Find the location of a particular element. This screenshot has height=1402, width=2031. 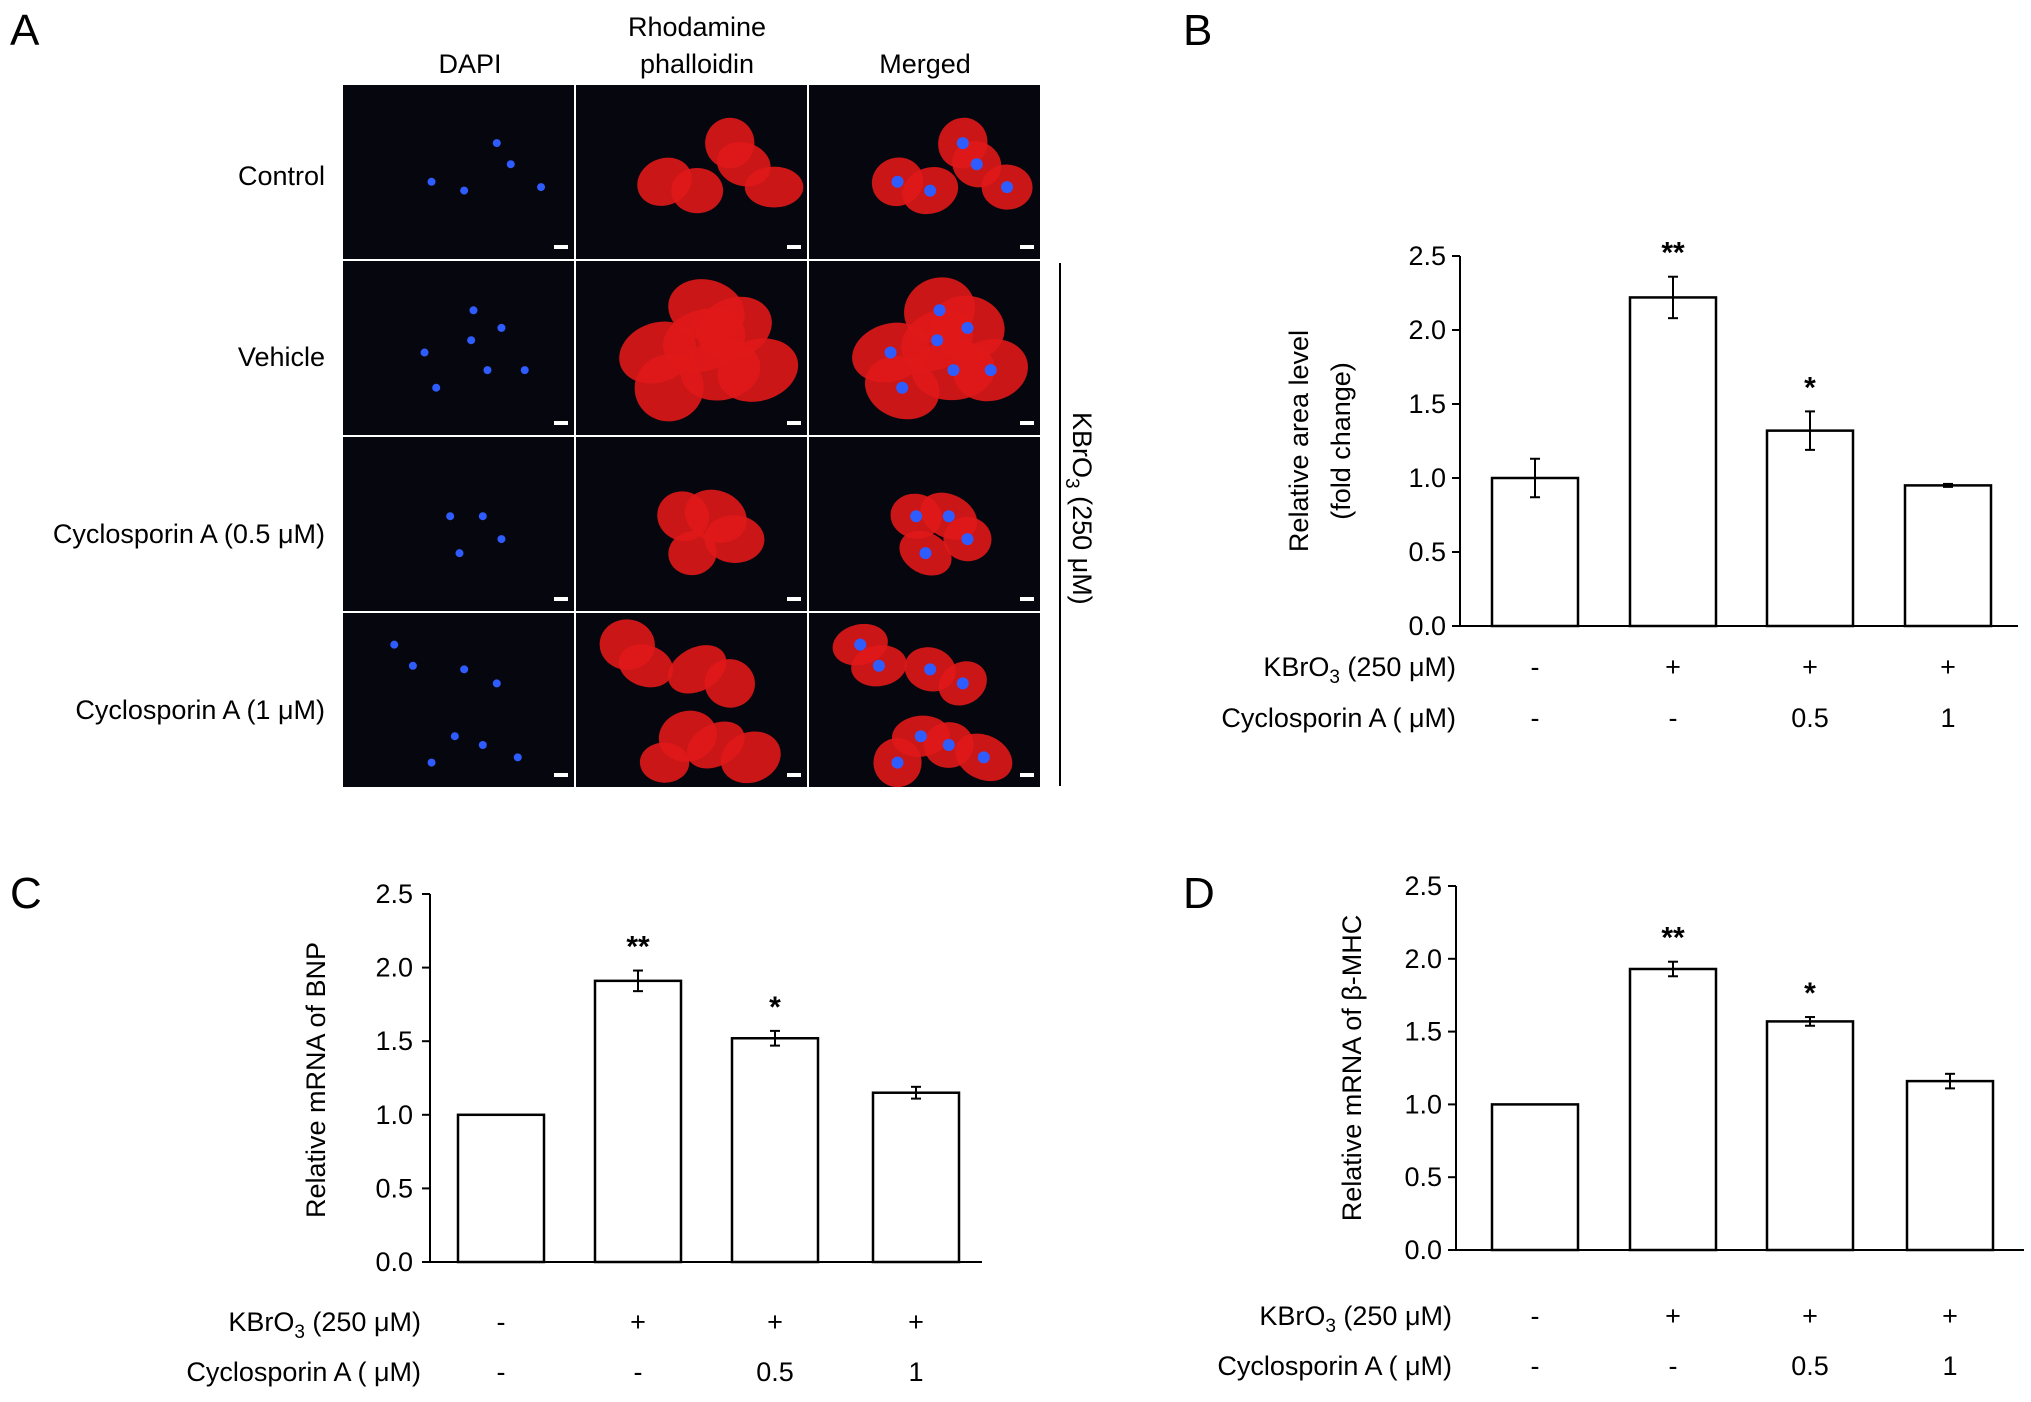

y-axis-label: Relative mRNA of β-MHC is located at coordinates (1352, 1068).